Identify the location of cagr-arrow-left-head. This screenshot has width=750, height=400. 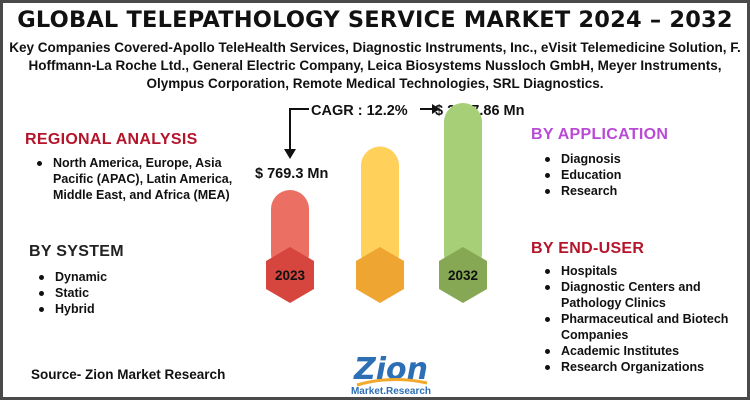
(290, 154).